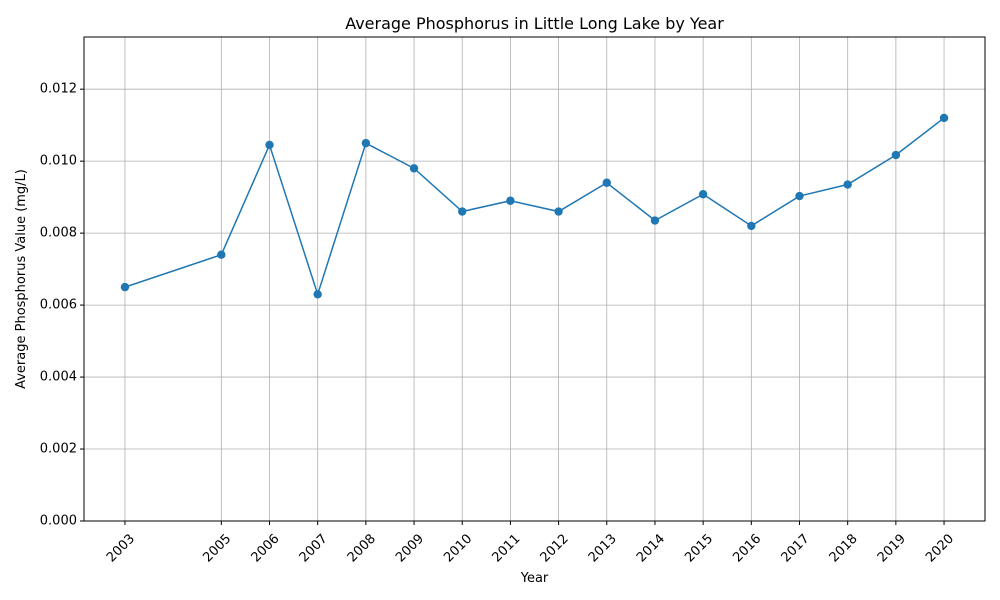 This screenshot has height=600, width=1000. Describe the element at coordinates (21, 279) in the screenshot. I see `y-axis-label: Average Phosphorus Value (mg/L)` at that location.